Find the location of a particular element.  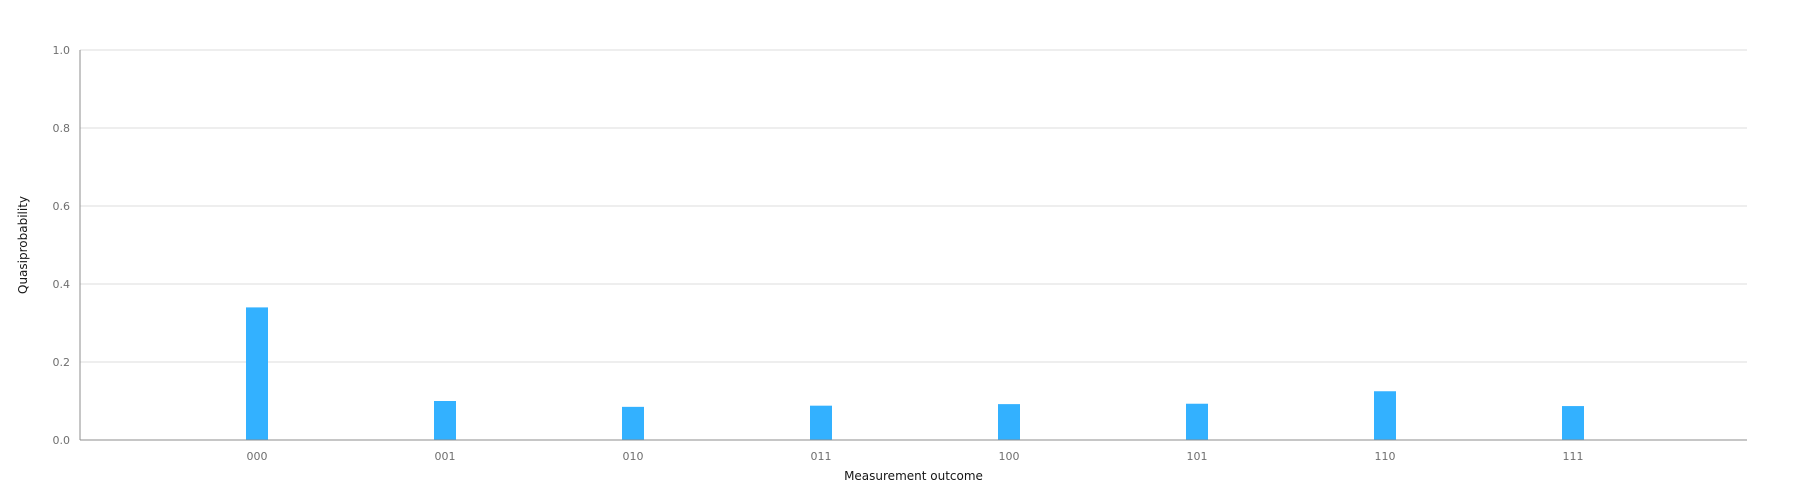

y-tick-label: 1.0 is located at coordinates (62, 50).